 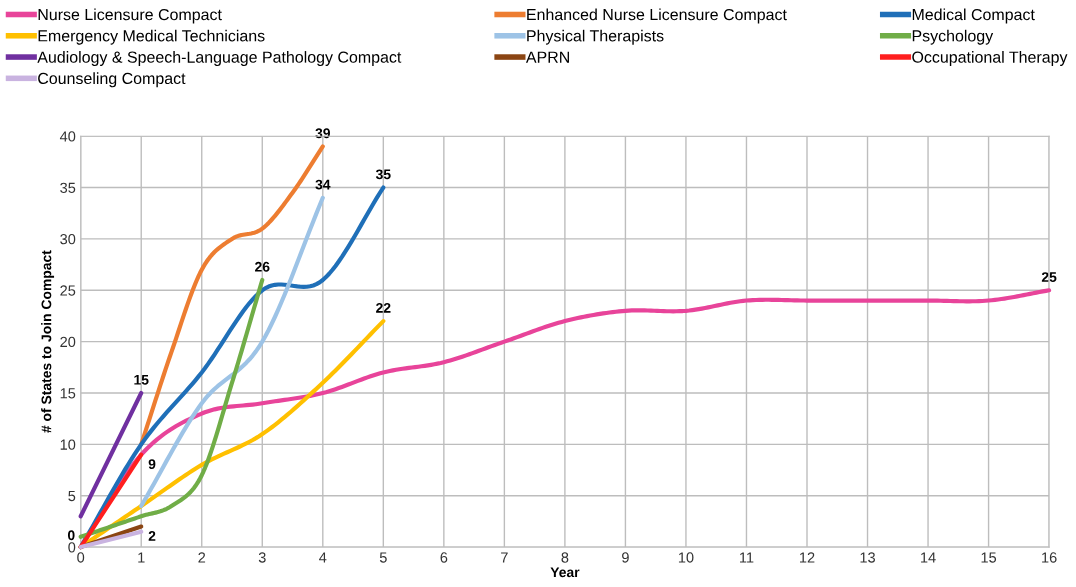 I want to click on data-label: 22, so click(x=383, y=307).